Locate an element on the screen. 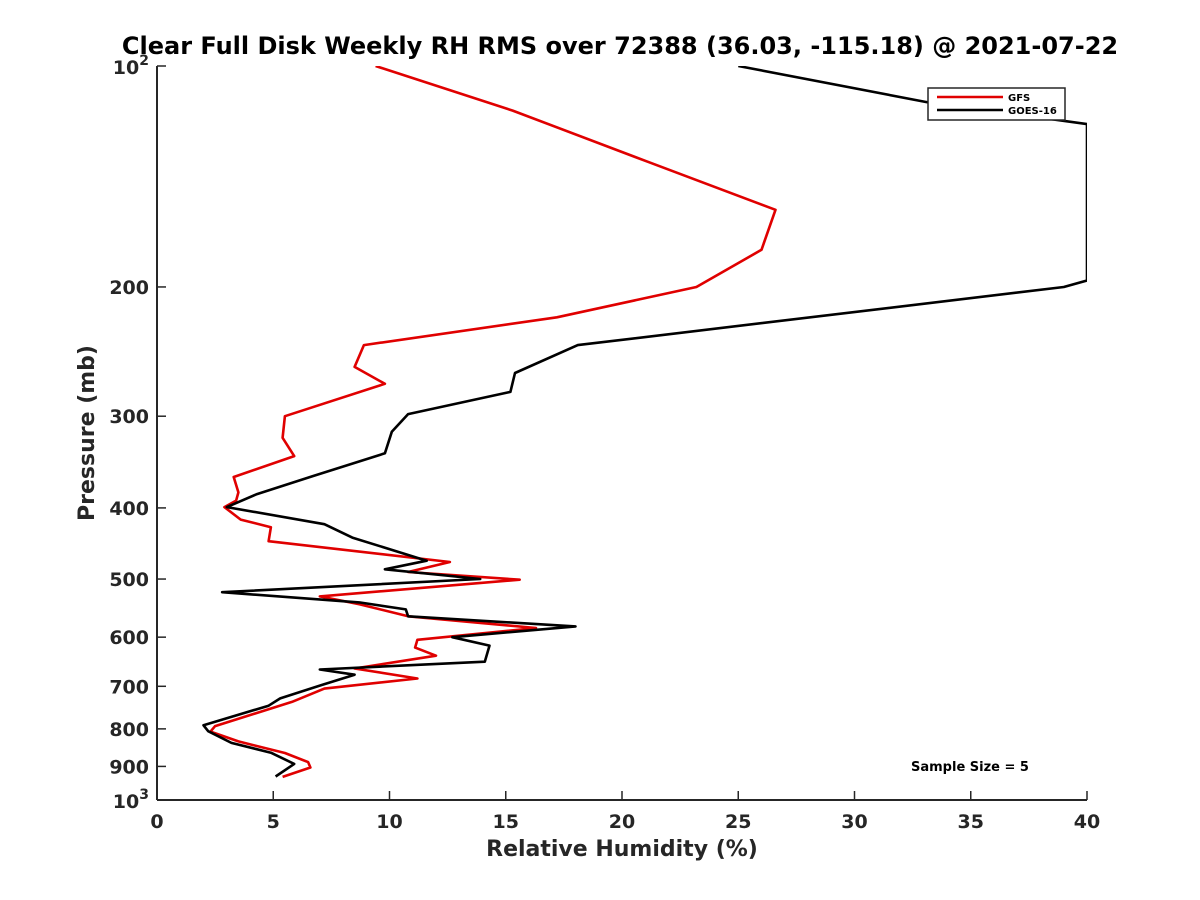  y-tick-label: 10² is located at coordinates (131, 66).